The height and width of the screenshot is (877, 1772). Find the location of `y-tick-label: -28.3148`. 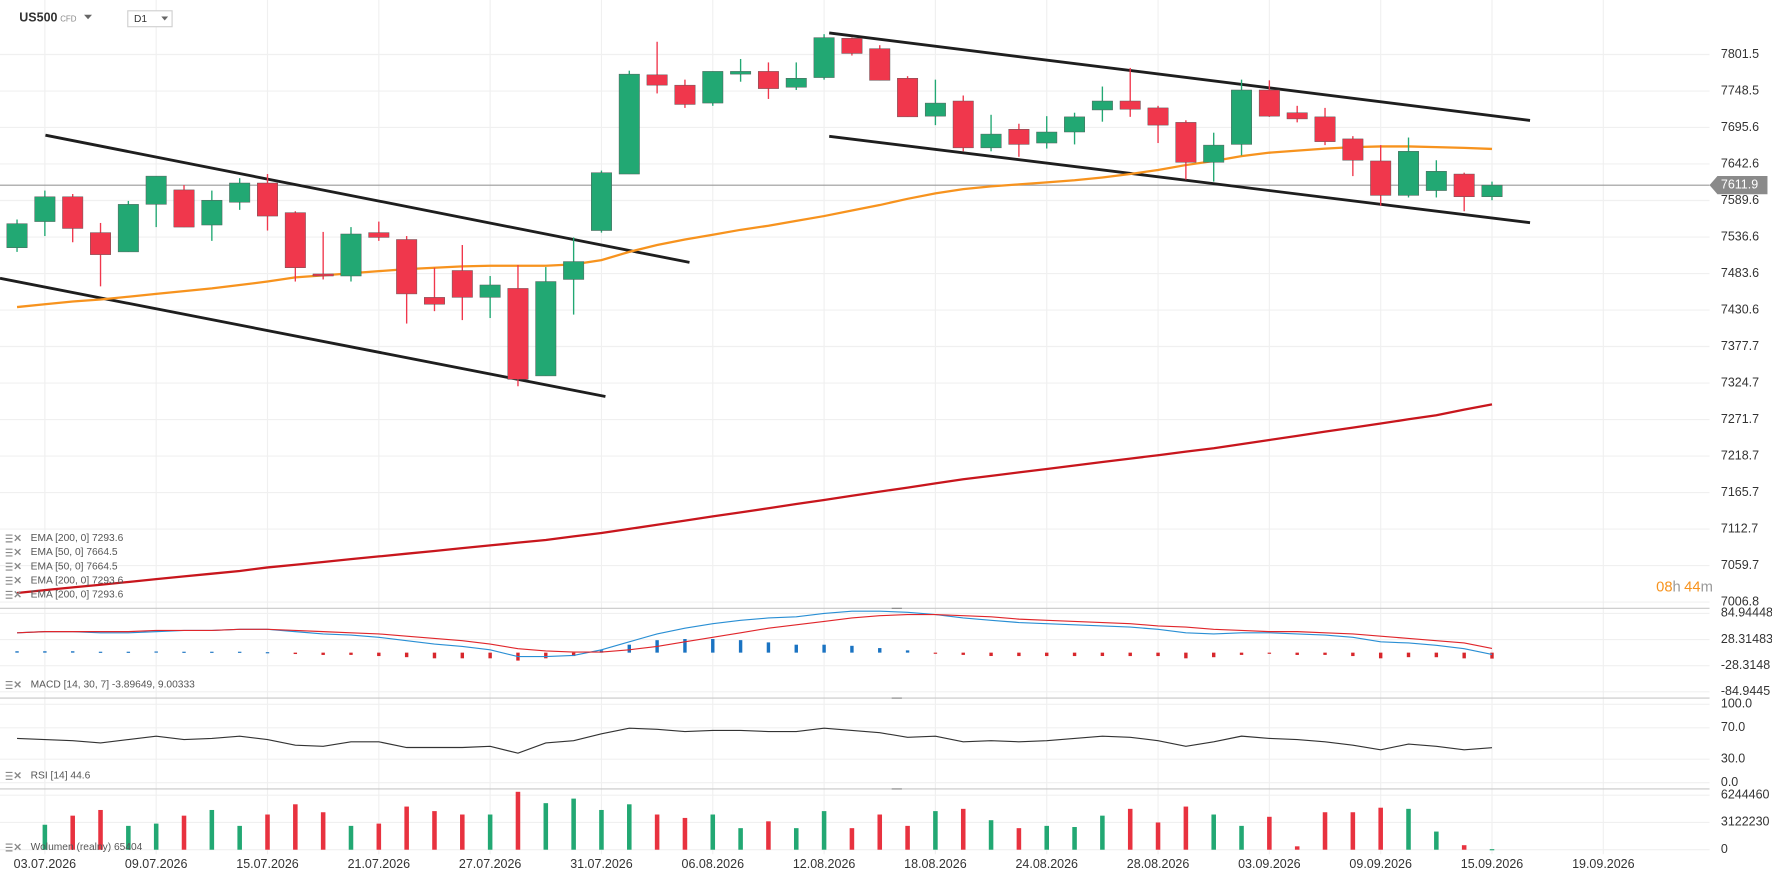

y-tick-label: -28.3148 is located at coordinates (1745, 665).